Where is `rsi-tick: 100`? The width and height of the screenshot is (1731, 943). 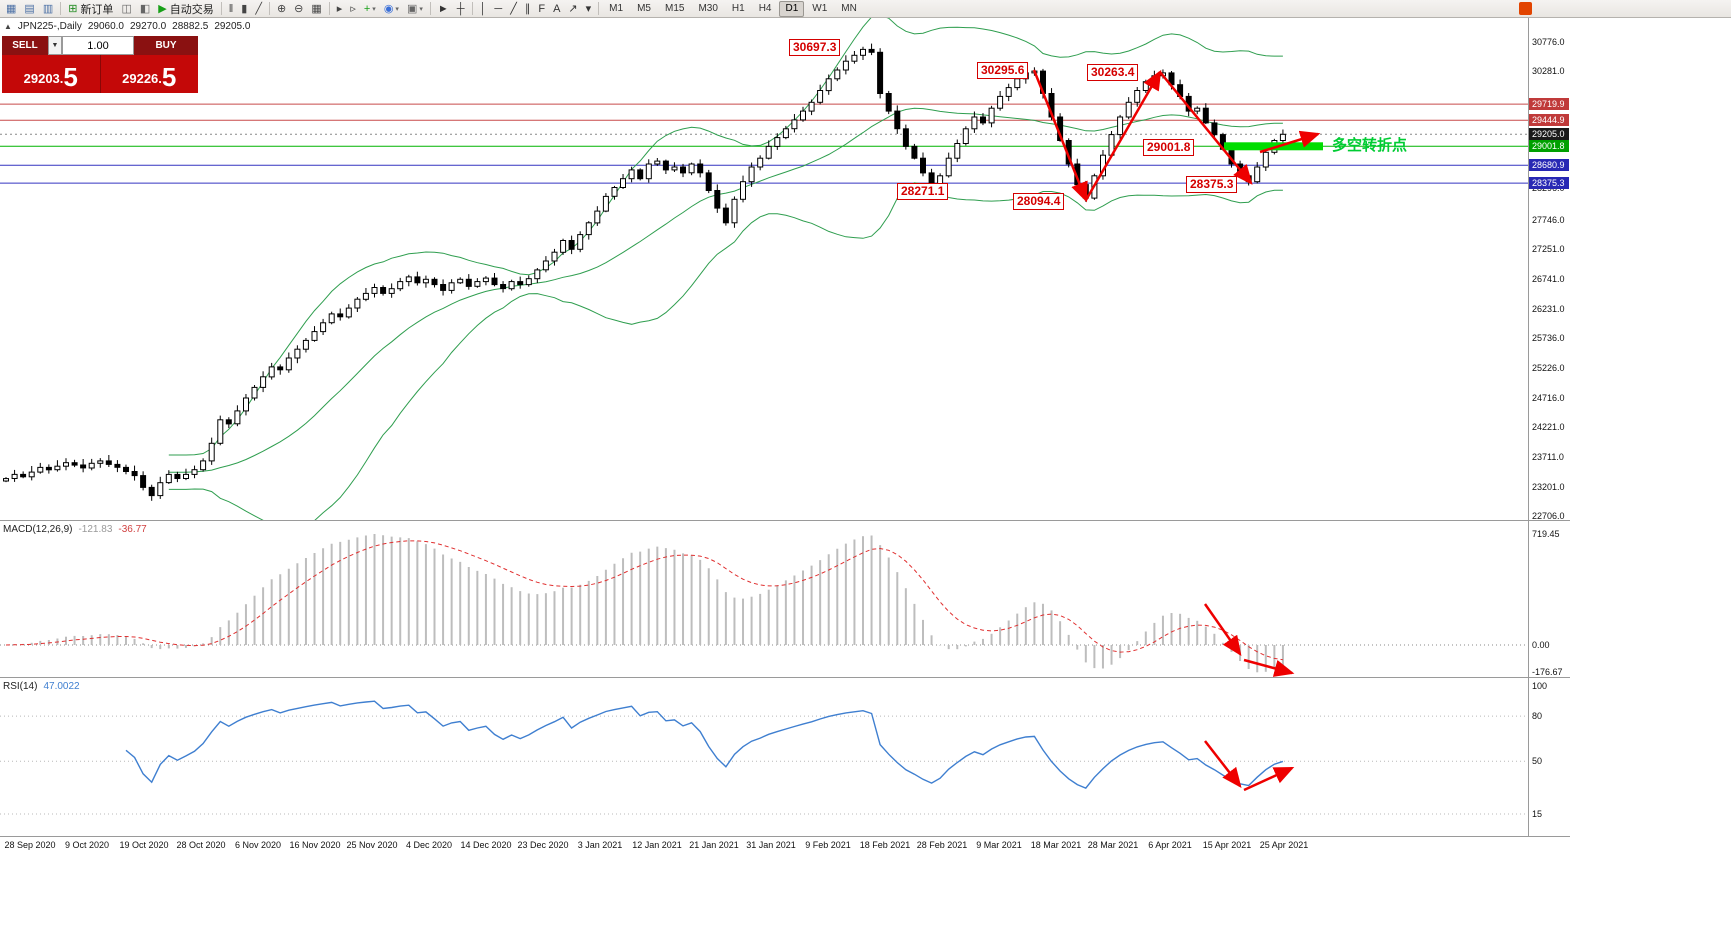
rsi-tick: 100 is located at coordinates (1540, 686).